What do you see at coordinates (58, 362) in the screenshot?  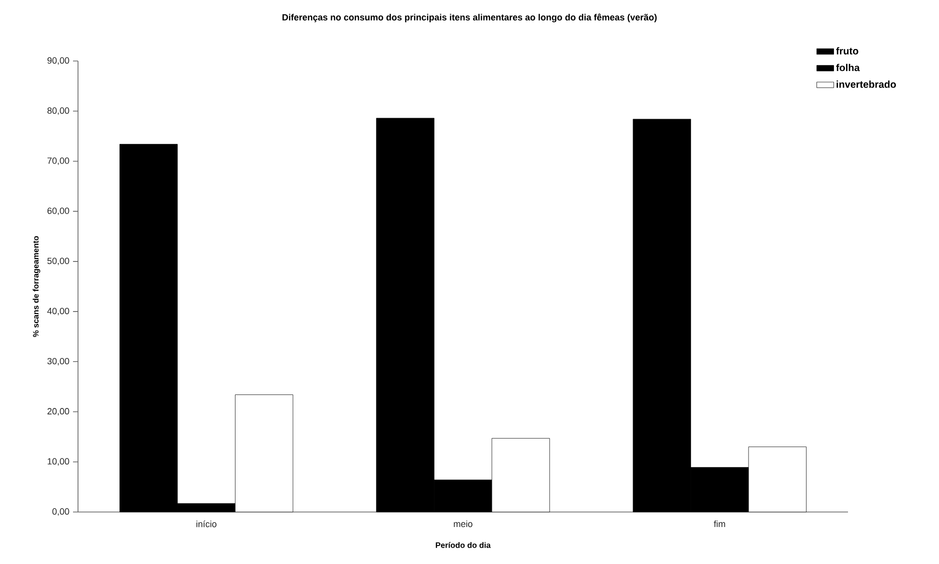 I see `y-tick-label: 30,00` at bounding box center [58, 362].